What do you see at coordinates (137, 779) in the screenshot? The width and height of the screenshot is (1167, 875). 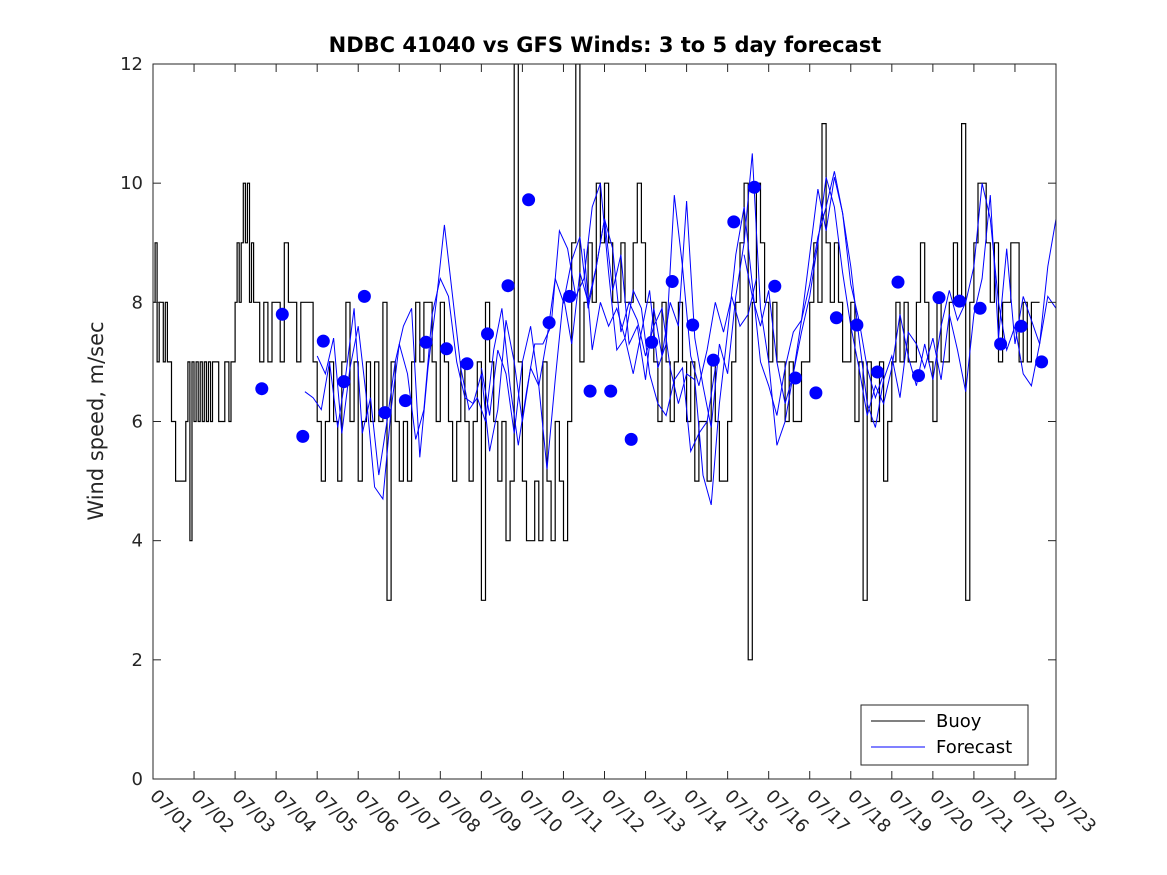 I see `y-tick-label: 0` at bounding box center [137, 779].